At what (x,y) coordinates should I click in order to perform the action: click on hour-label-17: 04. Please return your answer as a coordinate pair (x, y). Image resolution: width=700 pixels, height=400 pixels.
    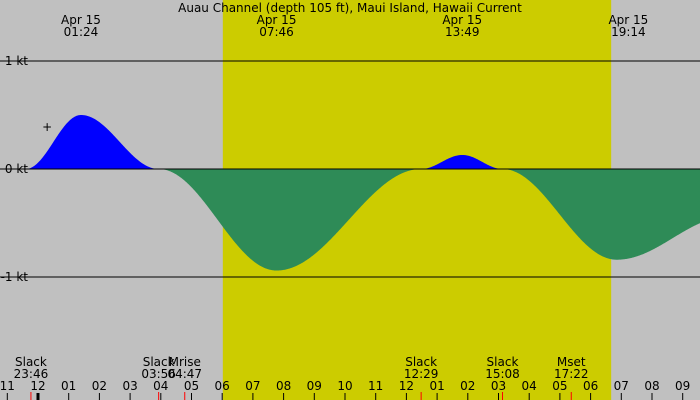
    Looking at the image, I should click on (529, 386).